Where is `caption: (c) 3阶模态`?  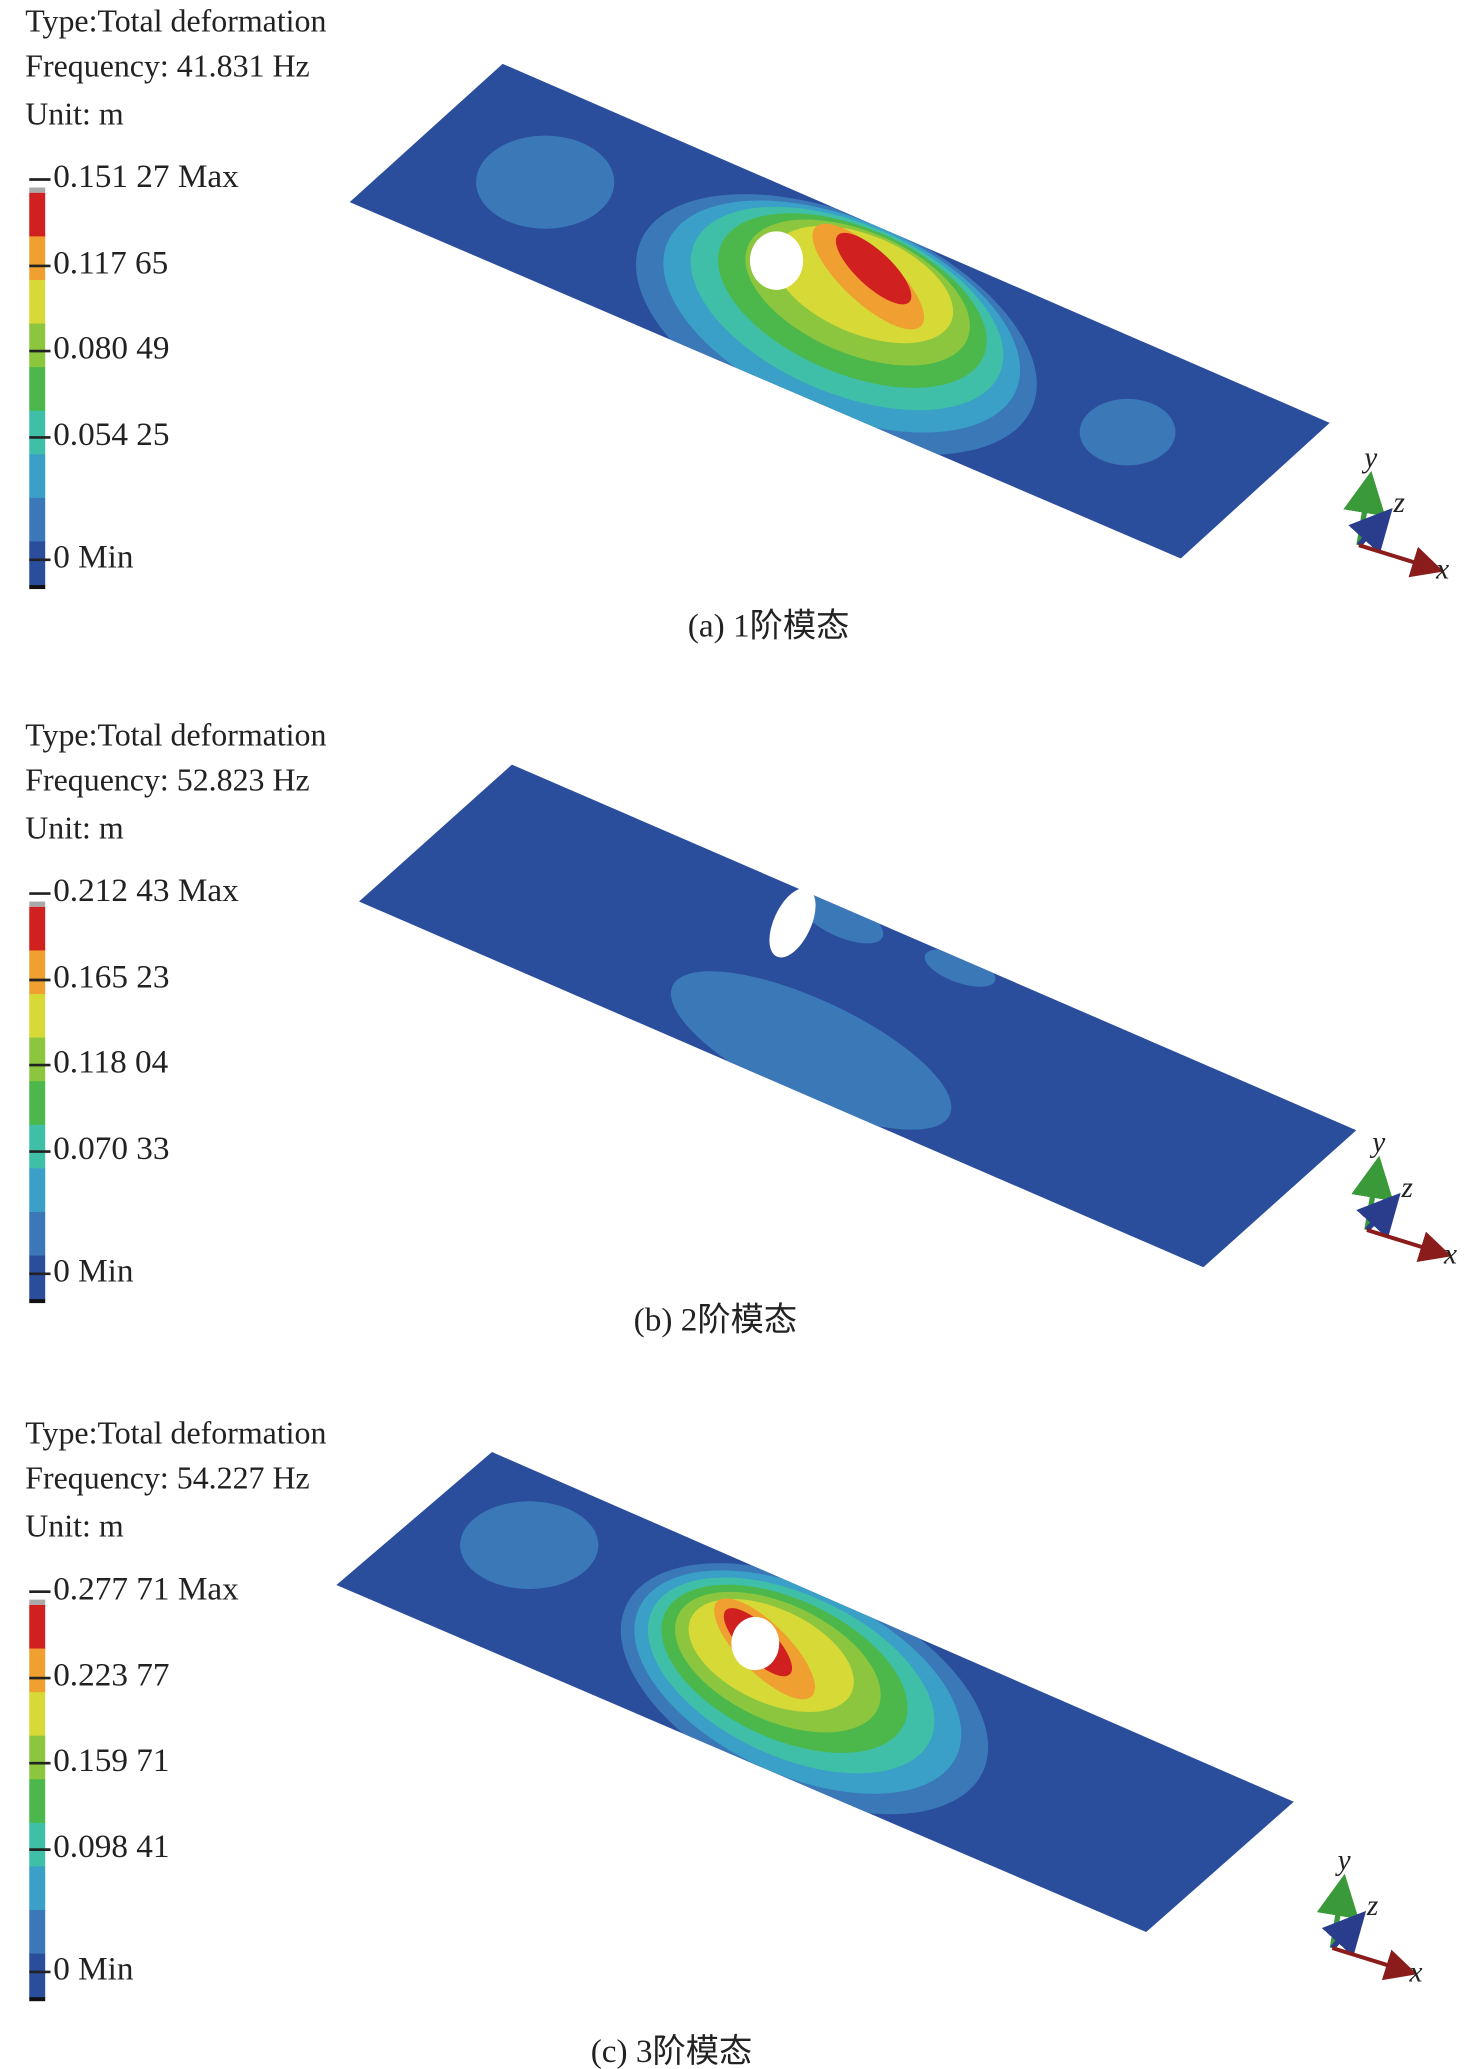
caption: (c) 3阶模态 is located at coordinates (672, 2051).